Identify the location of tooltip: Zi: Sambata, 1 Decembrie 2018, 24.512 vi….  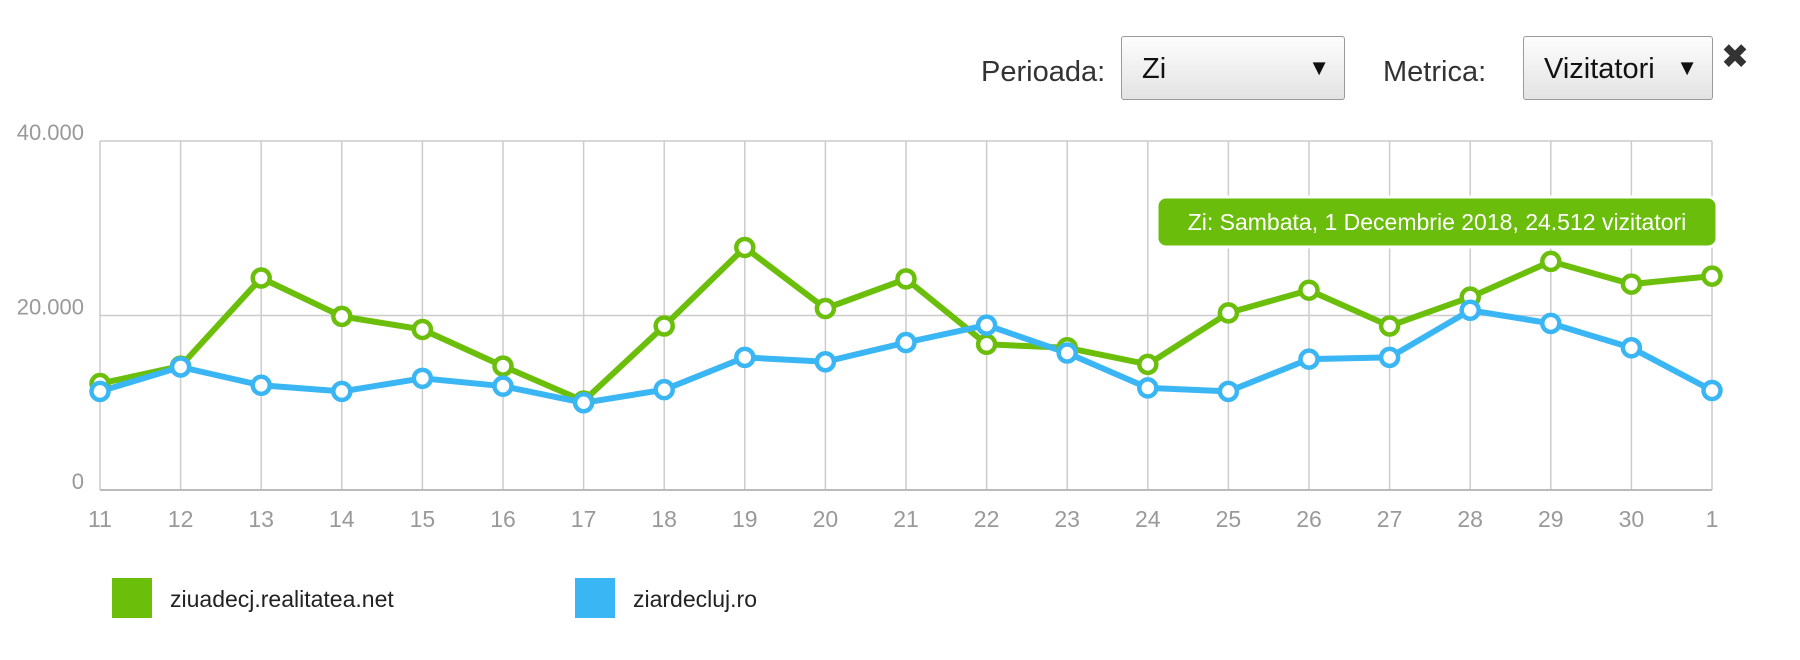
(1437, 222).